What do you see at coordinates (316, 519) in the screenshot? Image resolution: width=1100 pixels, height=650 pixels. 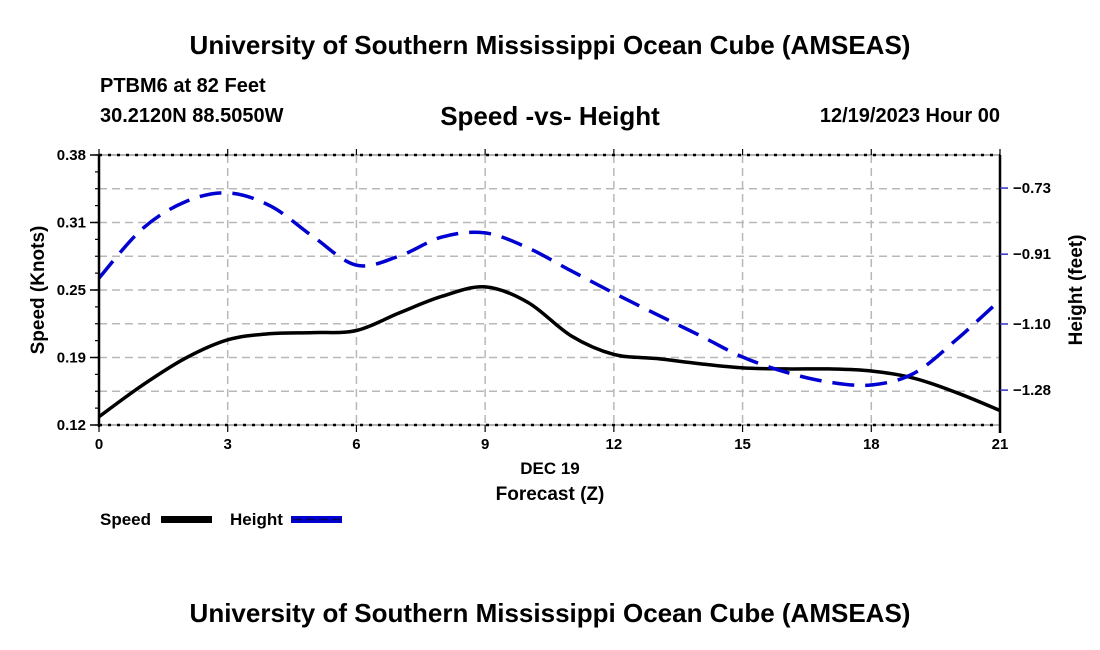 I see `legend-swatch-height` at bounding box center [316, 519].